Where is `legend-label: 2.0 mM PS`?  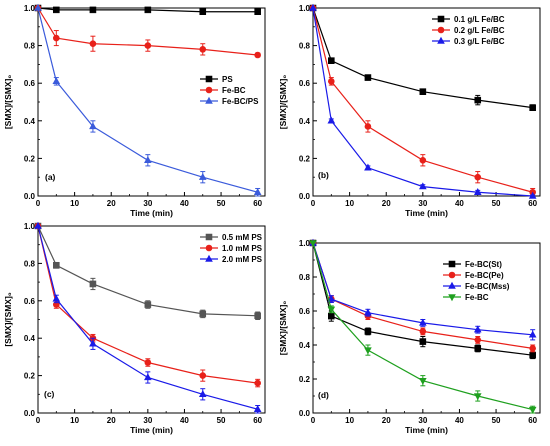 legend-label: 2.0 mM PS is located at coordinates (242, 259).